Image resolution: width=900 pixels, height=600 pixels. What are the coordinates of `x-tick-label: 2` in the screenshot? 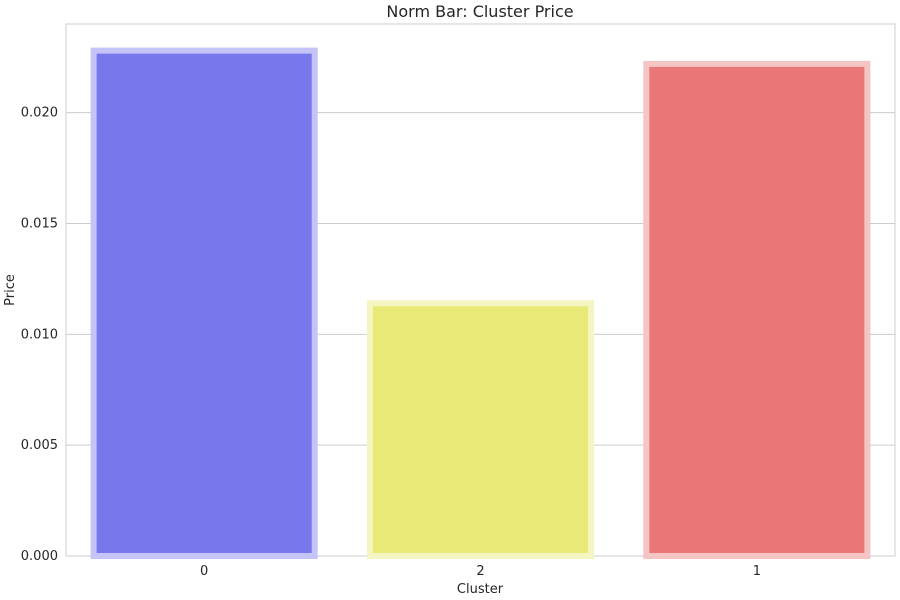 It's located at (480, 571).